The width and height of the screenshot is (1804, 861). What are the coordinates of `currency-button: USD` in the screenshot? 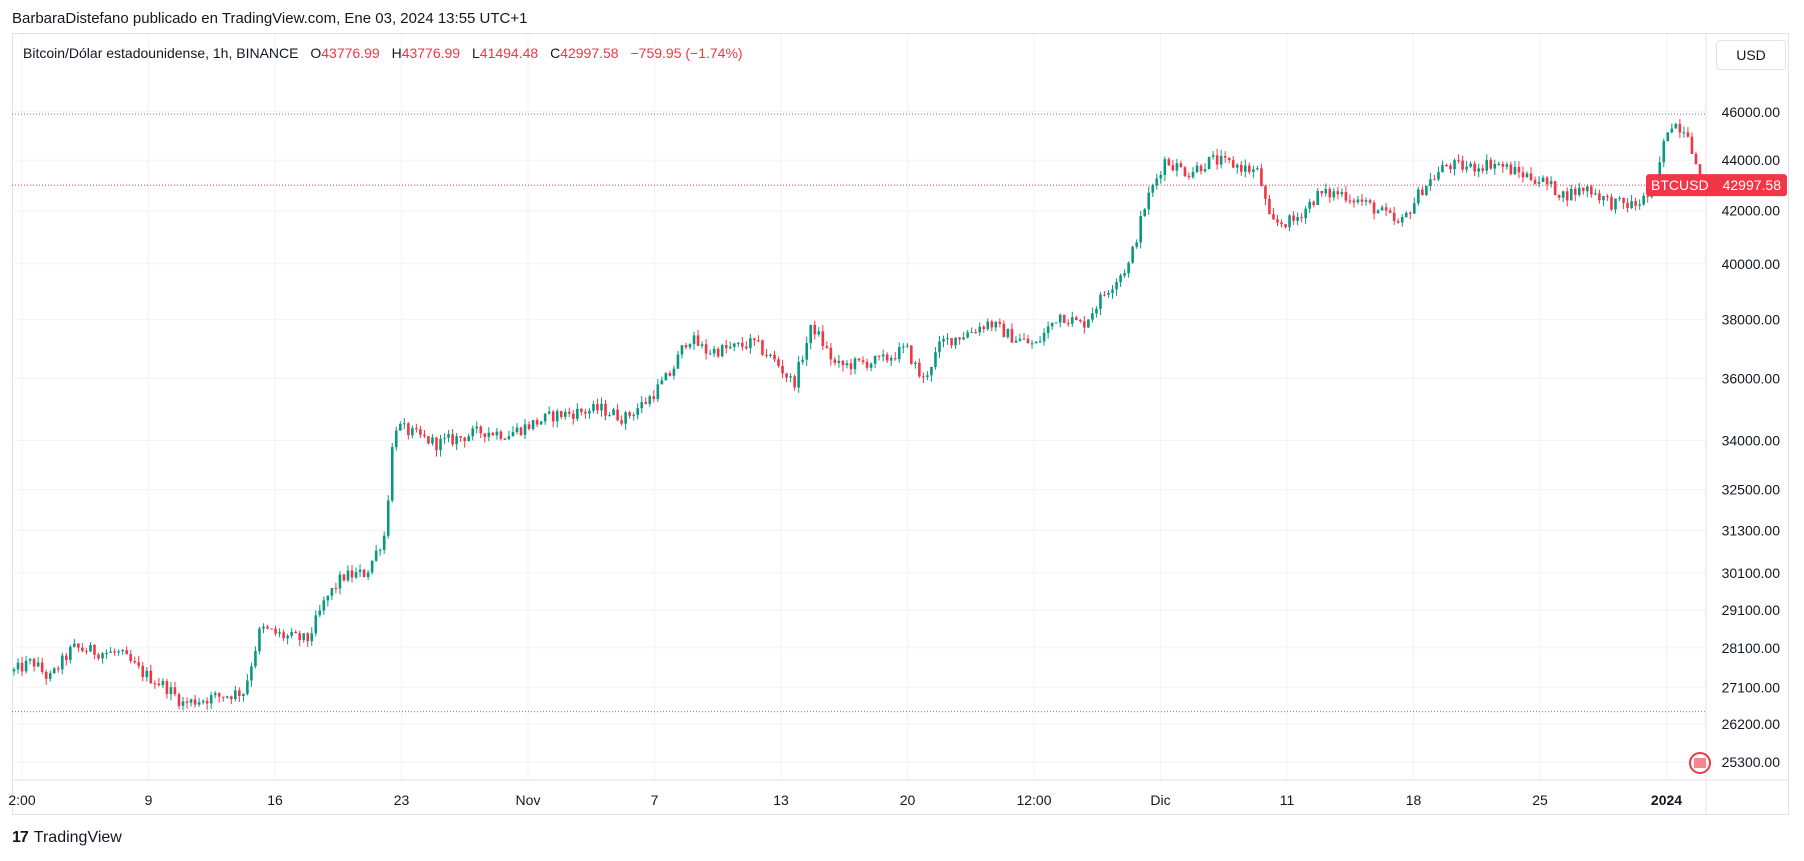 It's located at (1751, 55).